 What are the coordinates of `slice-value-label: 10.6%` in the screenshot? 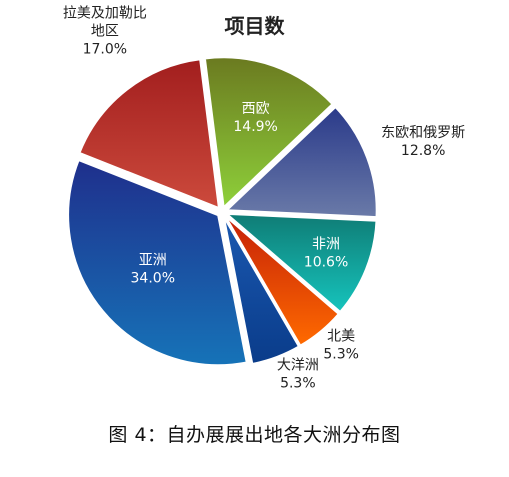 It's located at (326, 262).